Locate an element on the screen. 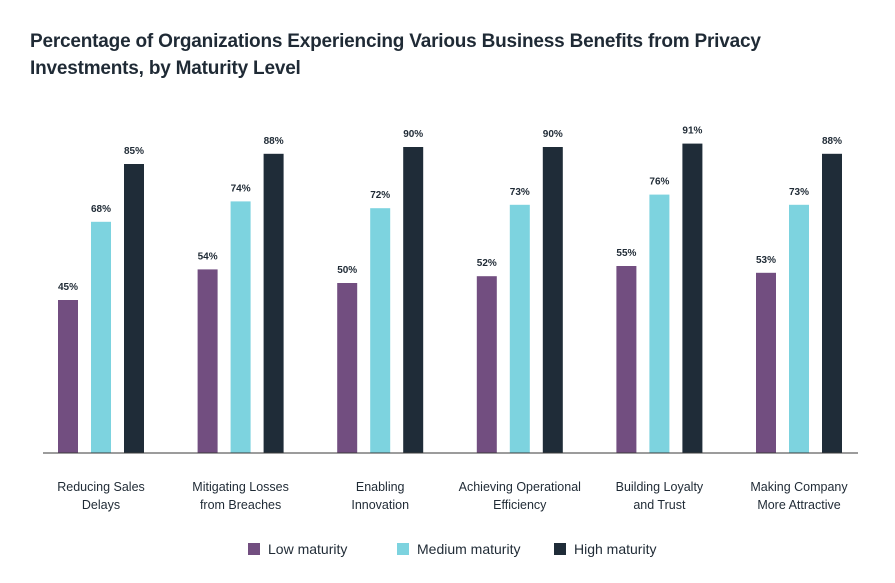  data-label: 74% is located at coordinates (241, 188).